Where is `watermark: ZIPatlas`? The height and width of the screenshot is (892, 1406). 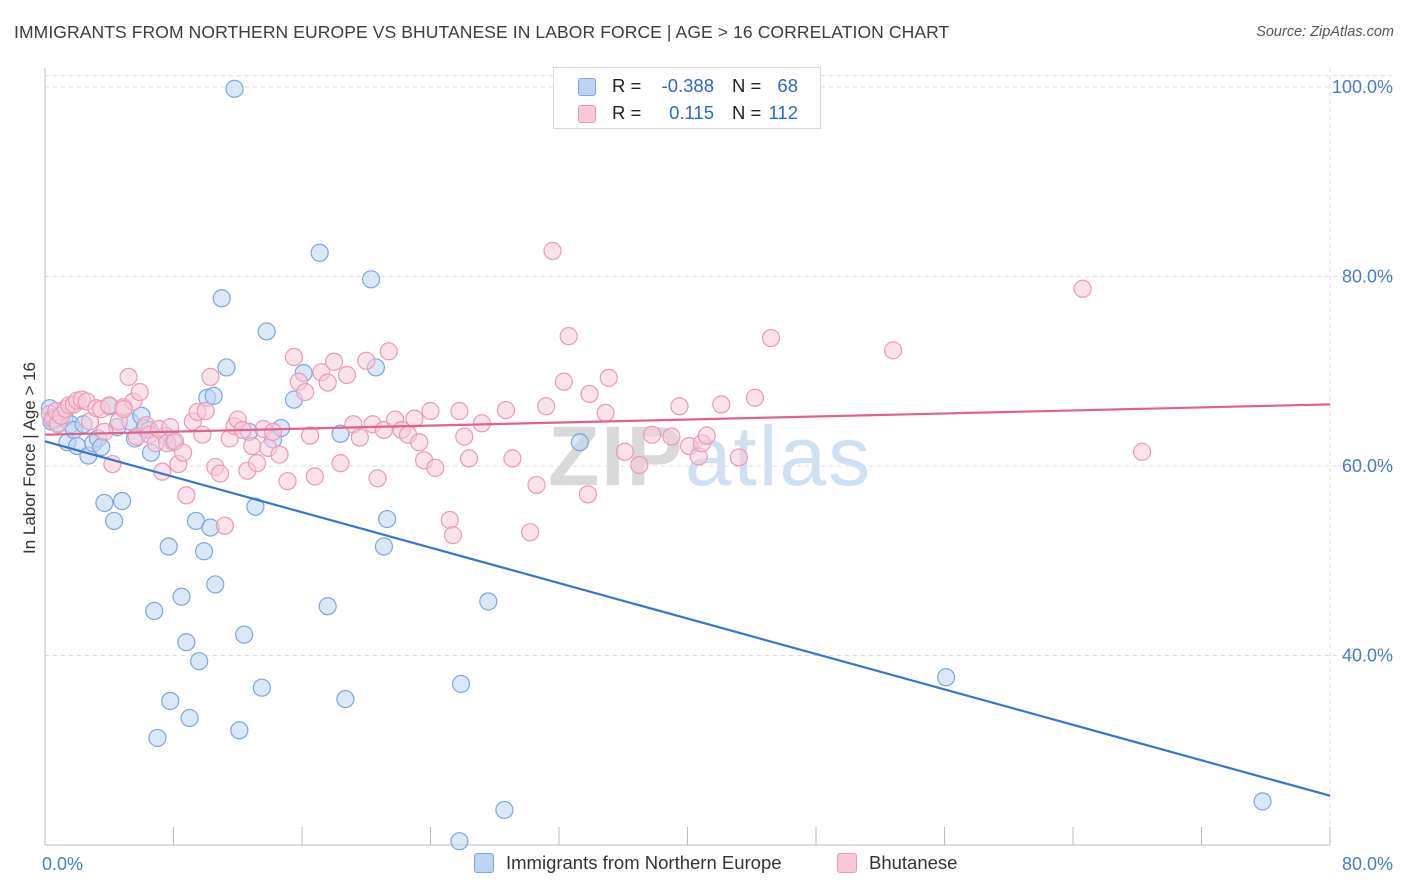 watermark: ZIPatlas is located at coordinates (710, 456).